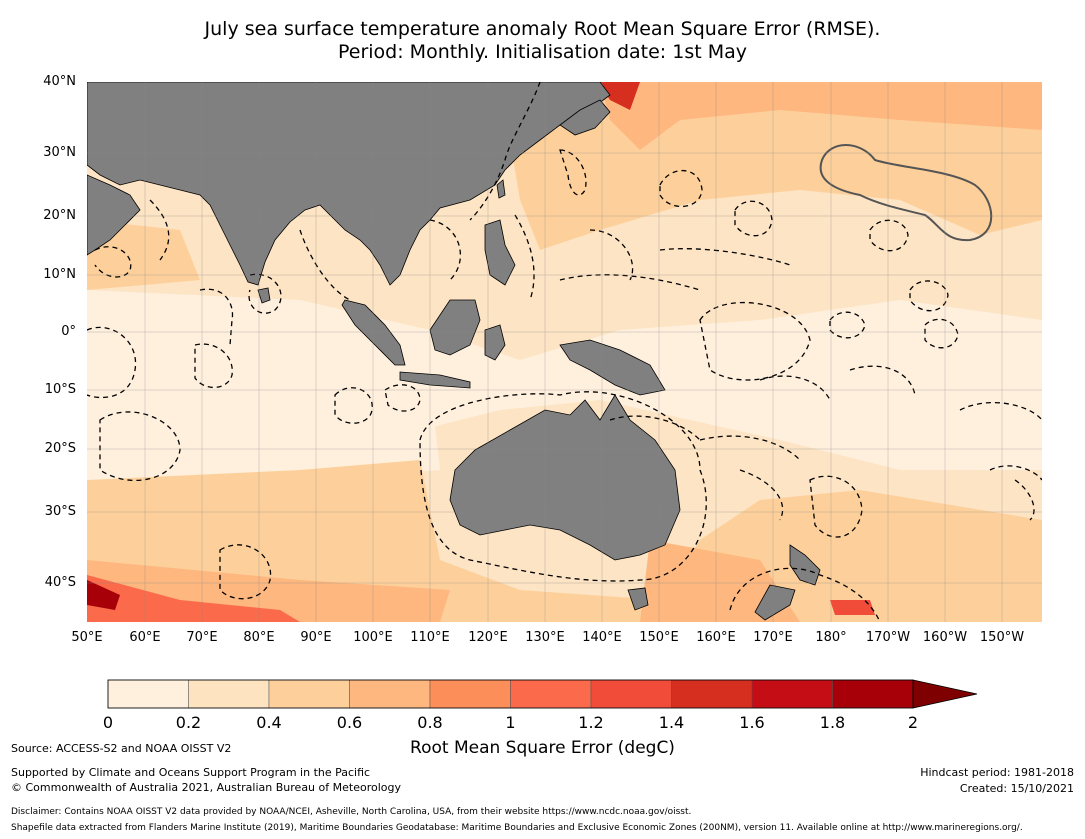  I want to click on lon-label-110e: 110°E, so click(430, 637).